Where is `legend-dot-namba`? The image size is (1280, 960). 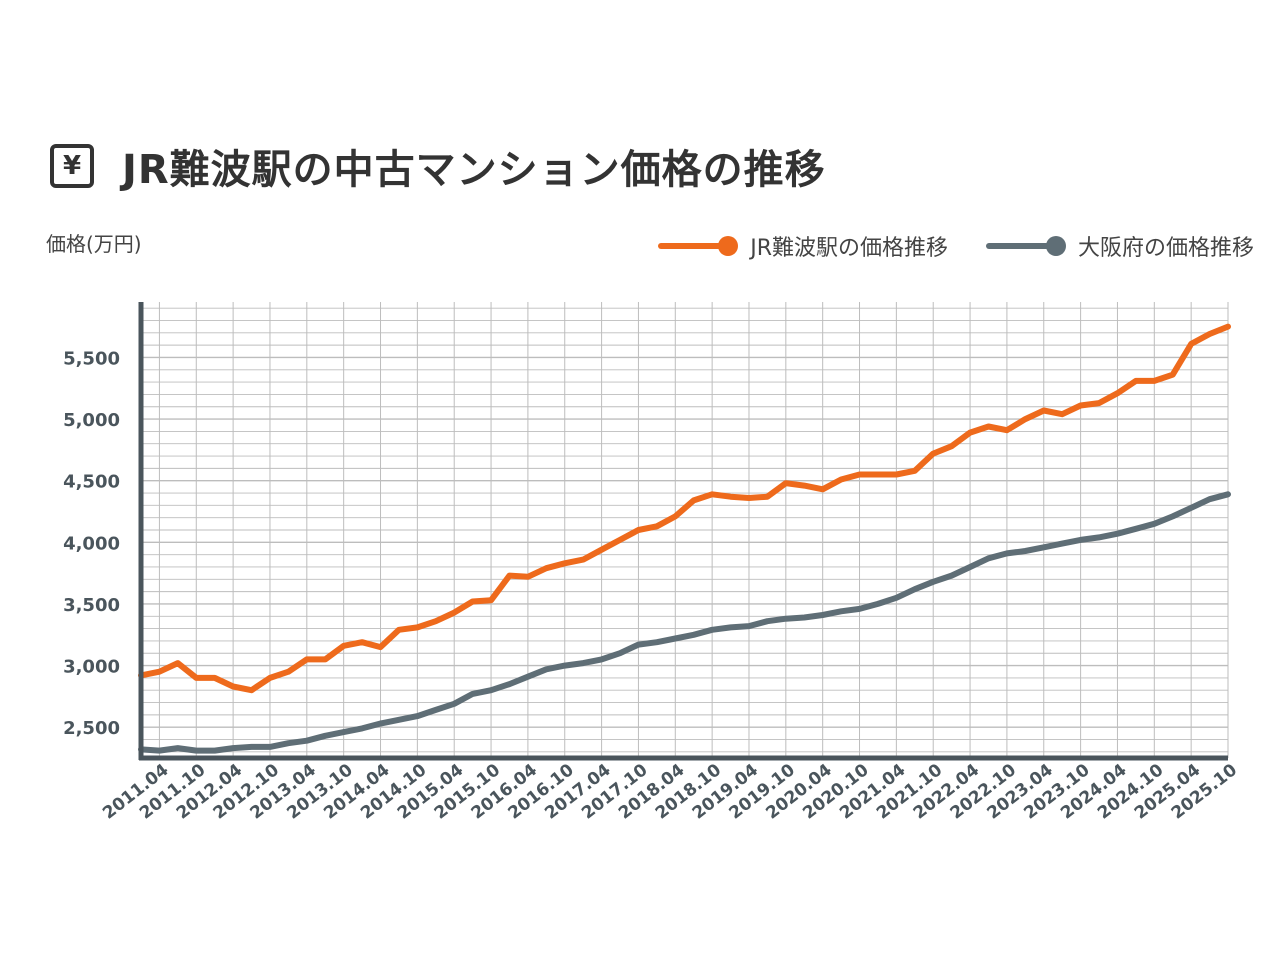 legend-dot-namba is located at coordinates (728, 246).